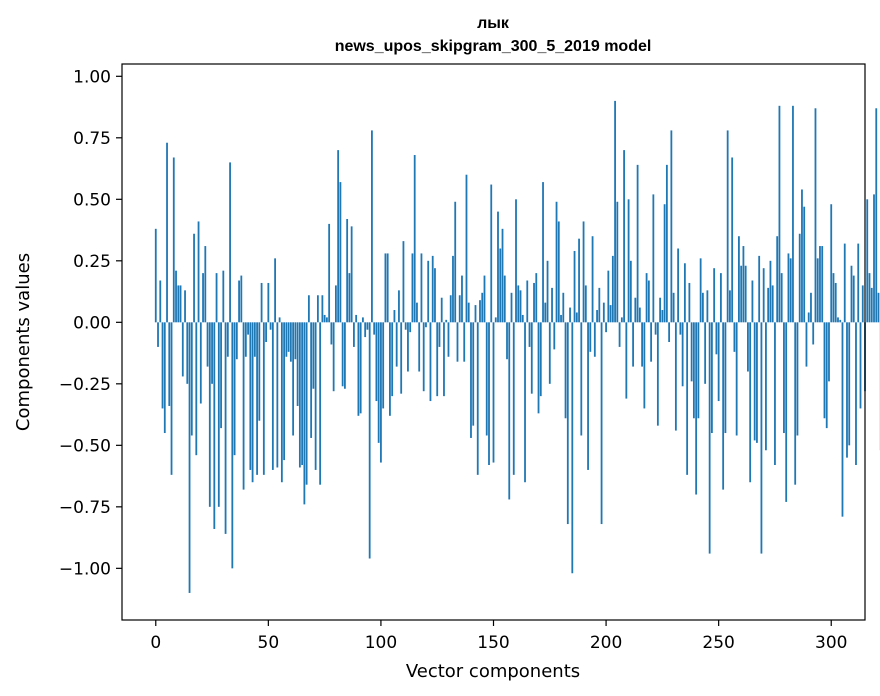 The width and height of the screenshot is (880, 696). Describe the element at coordinates (90, 323) in the screenshot. I see `y-axis: 1.00 0.75 0.50 0.25 0.00 −0.25 −0.50 −0.75 −1.00` at that location.